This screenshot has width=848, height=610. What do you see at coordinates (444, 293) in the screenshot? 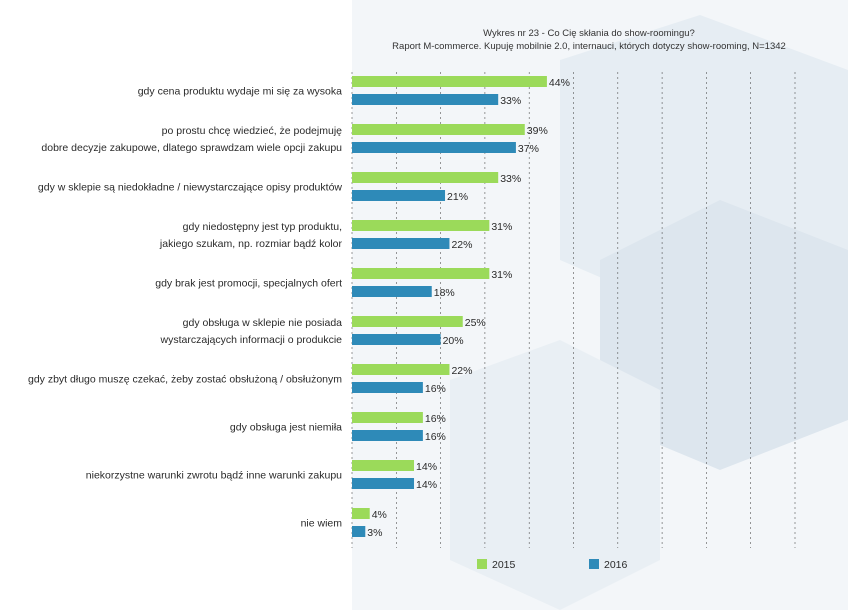
I see `value-label: 18%` at bounding box center [444, 293].